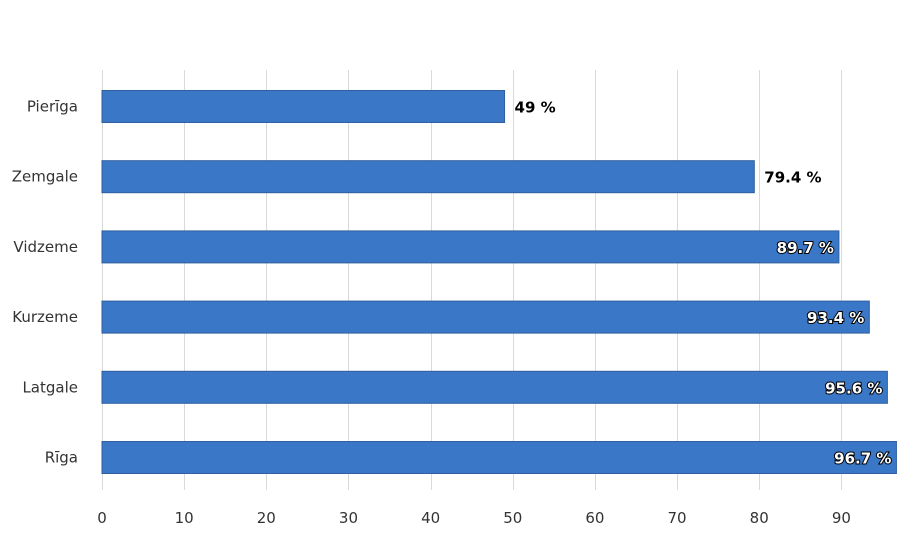 The height and width of the screenshot is (534, 918). What do you see at coordinates (61, 458) in the screenshot?
I see `category-label: Rīga` at bounding box center [61, 458].